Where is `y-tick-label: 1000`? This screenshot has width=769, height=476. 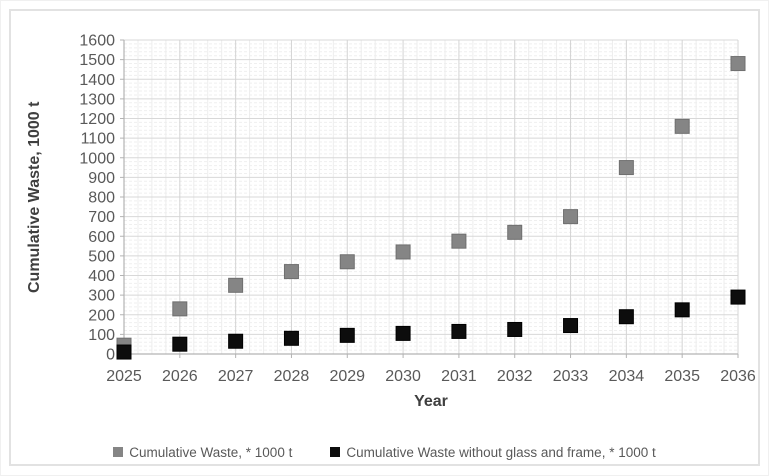 y-tick-label: 1000 is located at coordinates (97, 158).